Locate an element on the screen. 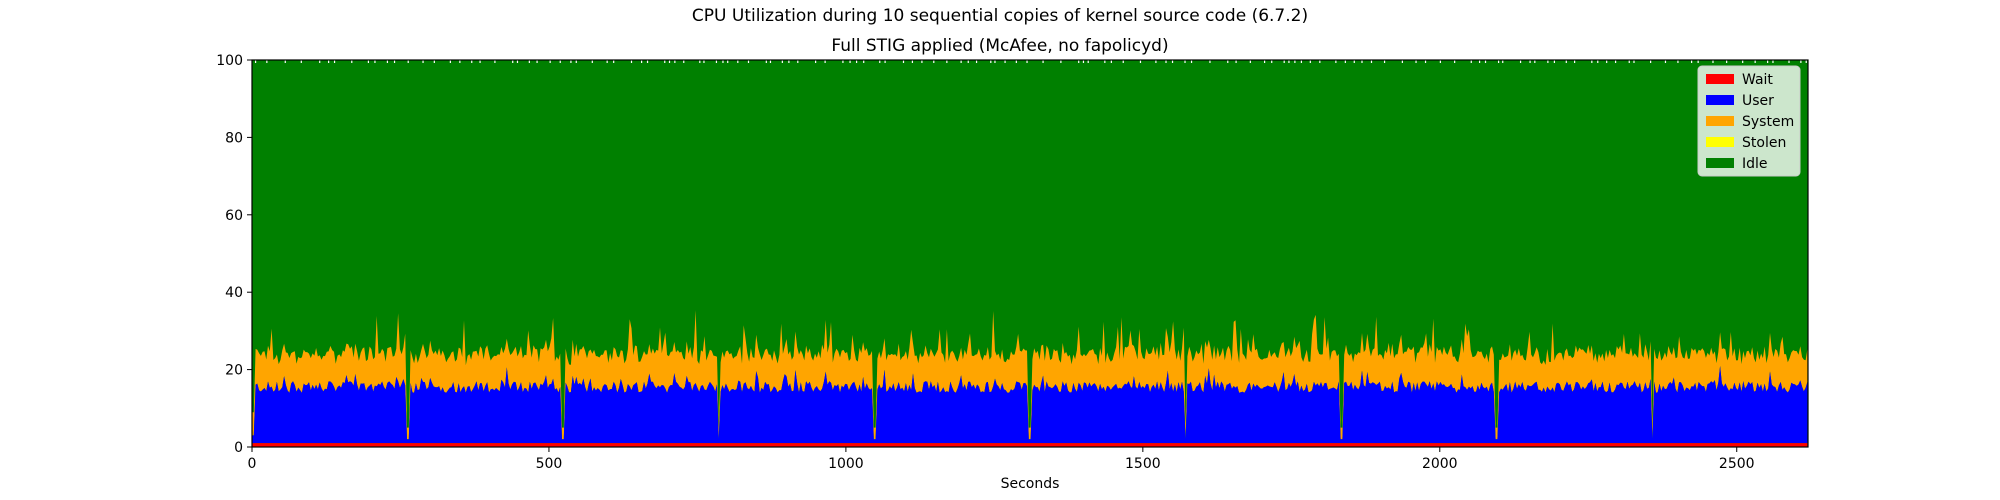 This screenshot has width=2000, height=500. legend-label-wait: Wait is located at coordinates (1757, 80).